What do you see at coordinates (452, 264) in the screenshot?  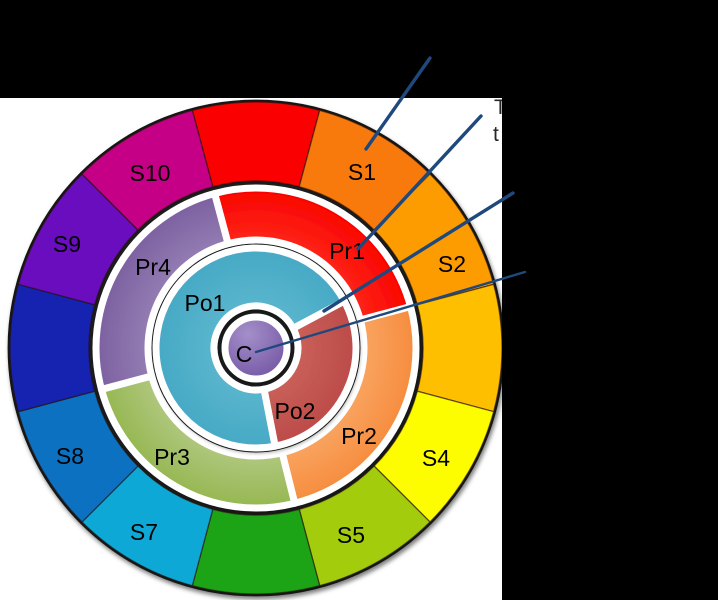 I see `label-S2: S2` at bounding box center [452, 264].